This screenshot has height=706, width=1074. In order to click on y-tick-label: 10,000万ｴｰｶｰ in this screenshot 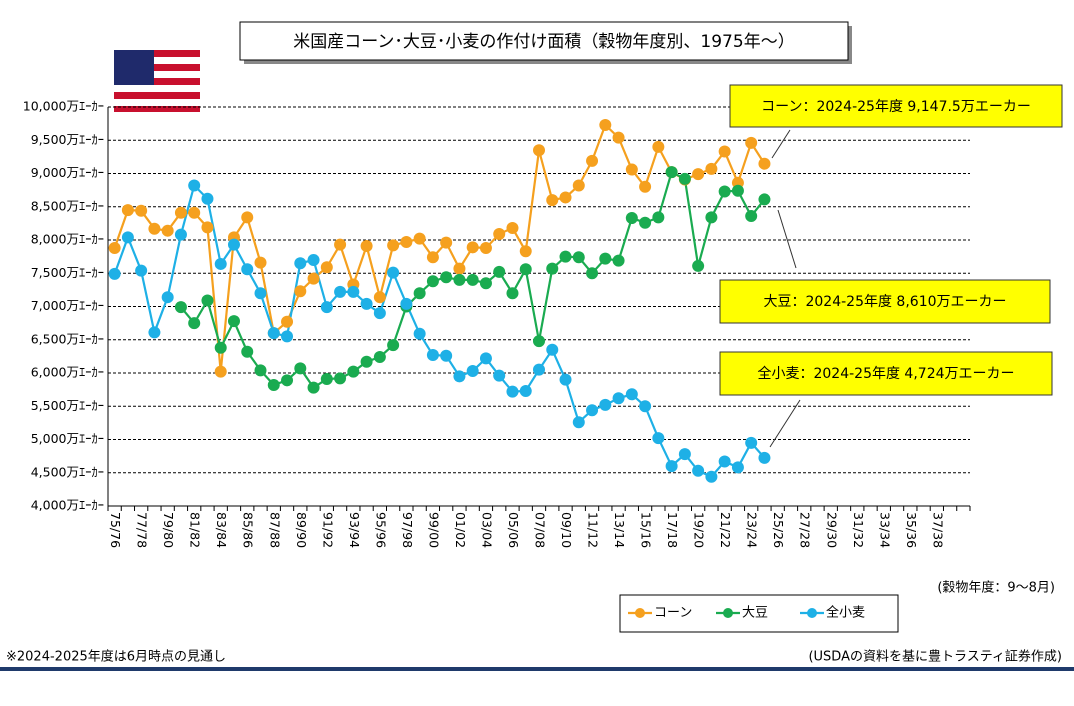, I will do `click(63, 106)`.